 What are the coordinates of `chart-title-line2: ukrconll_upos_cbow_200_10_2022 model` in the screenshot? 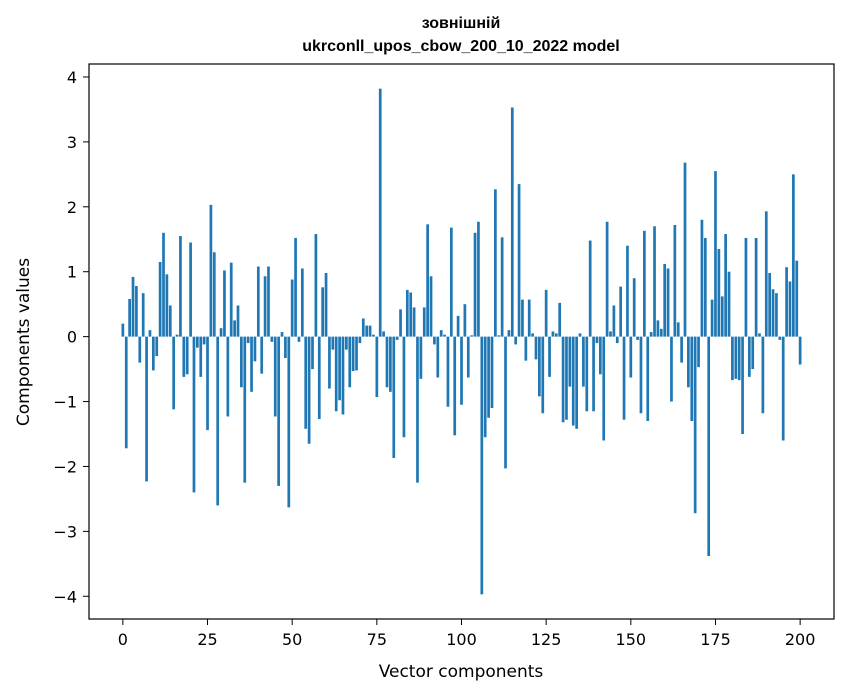 It's located at (460, 46).